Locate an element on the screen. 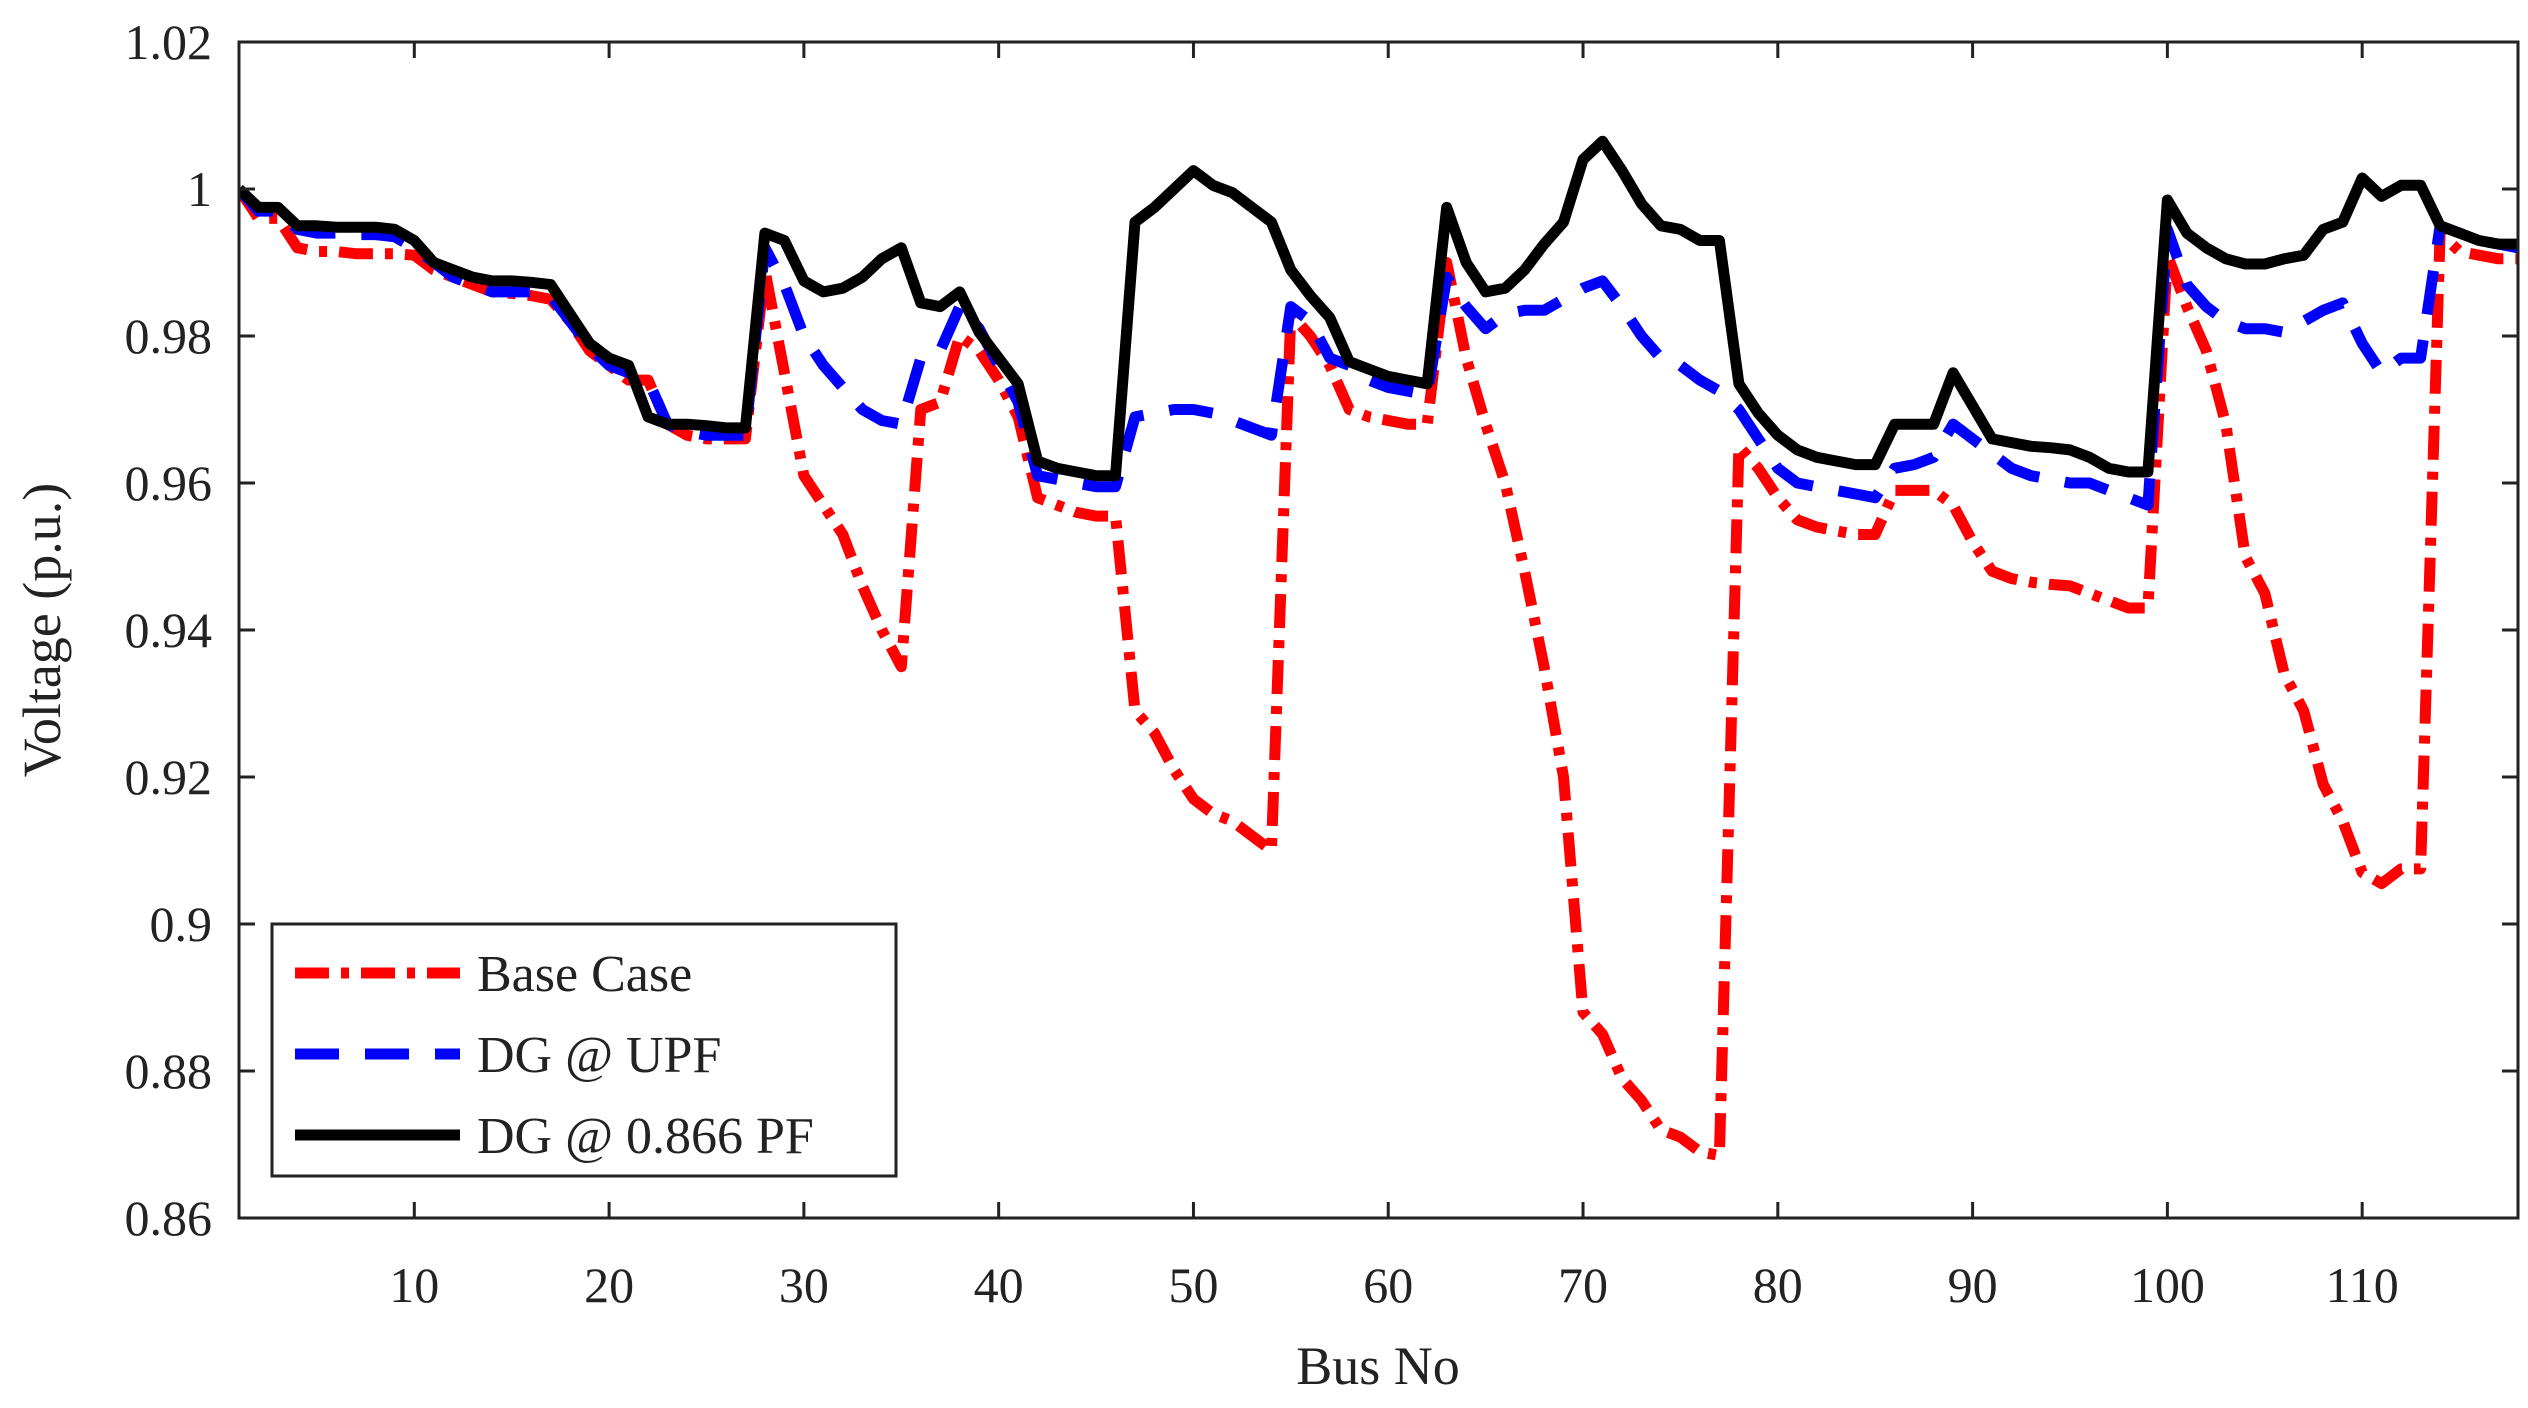  legend-label-2: DG @ UPF is located at coordinates (599, 1055).